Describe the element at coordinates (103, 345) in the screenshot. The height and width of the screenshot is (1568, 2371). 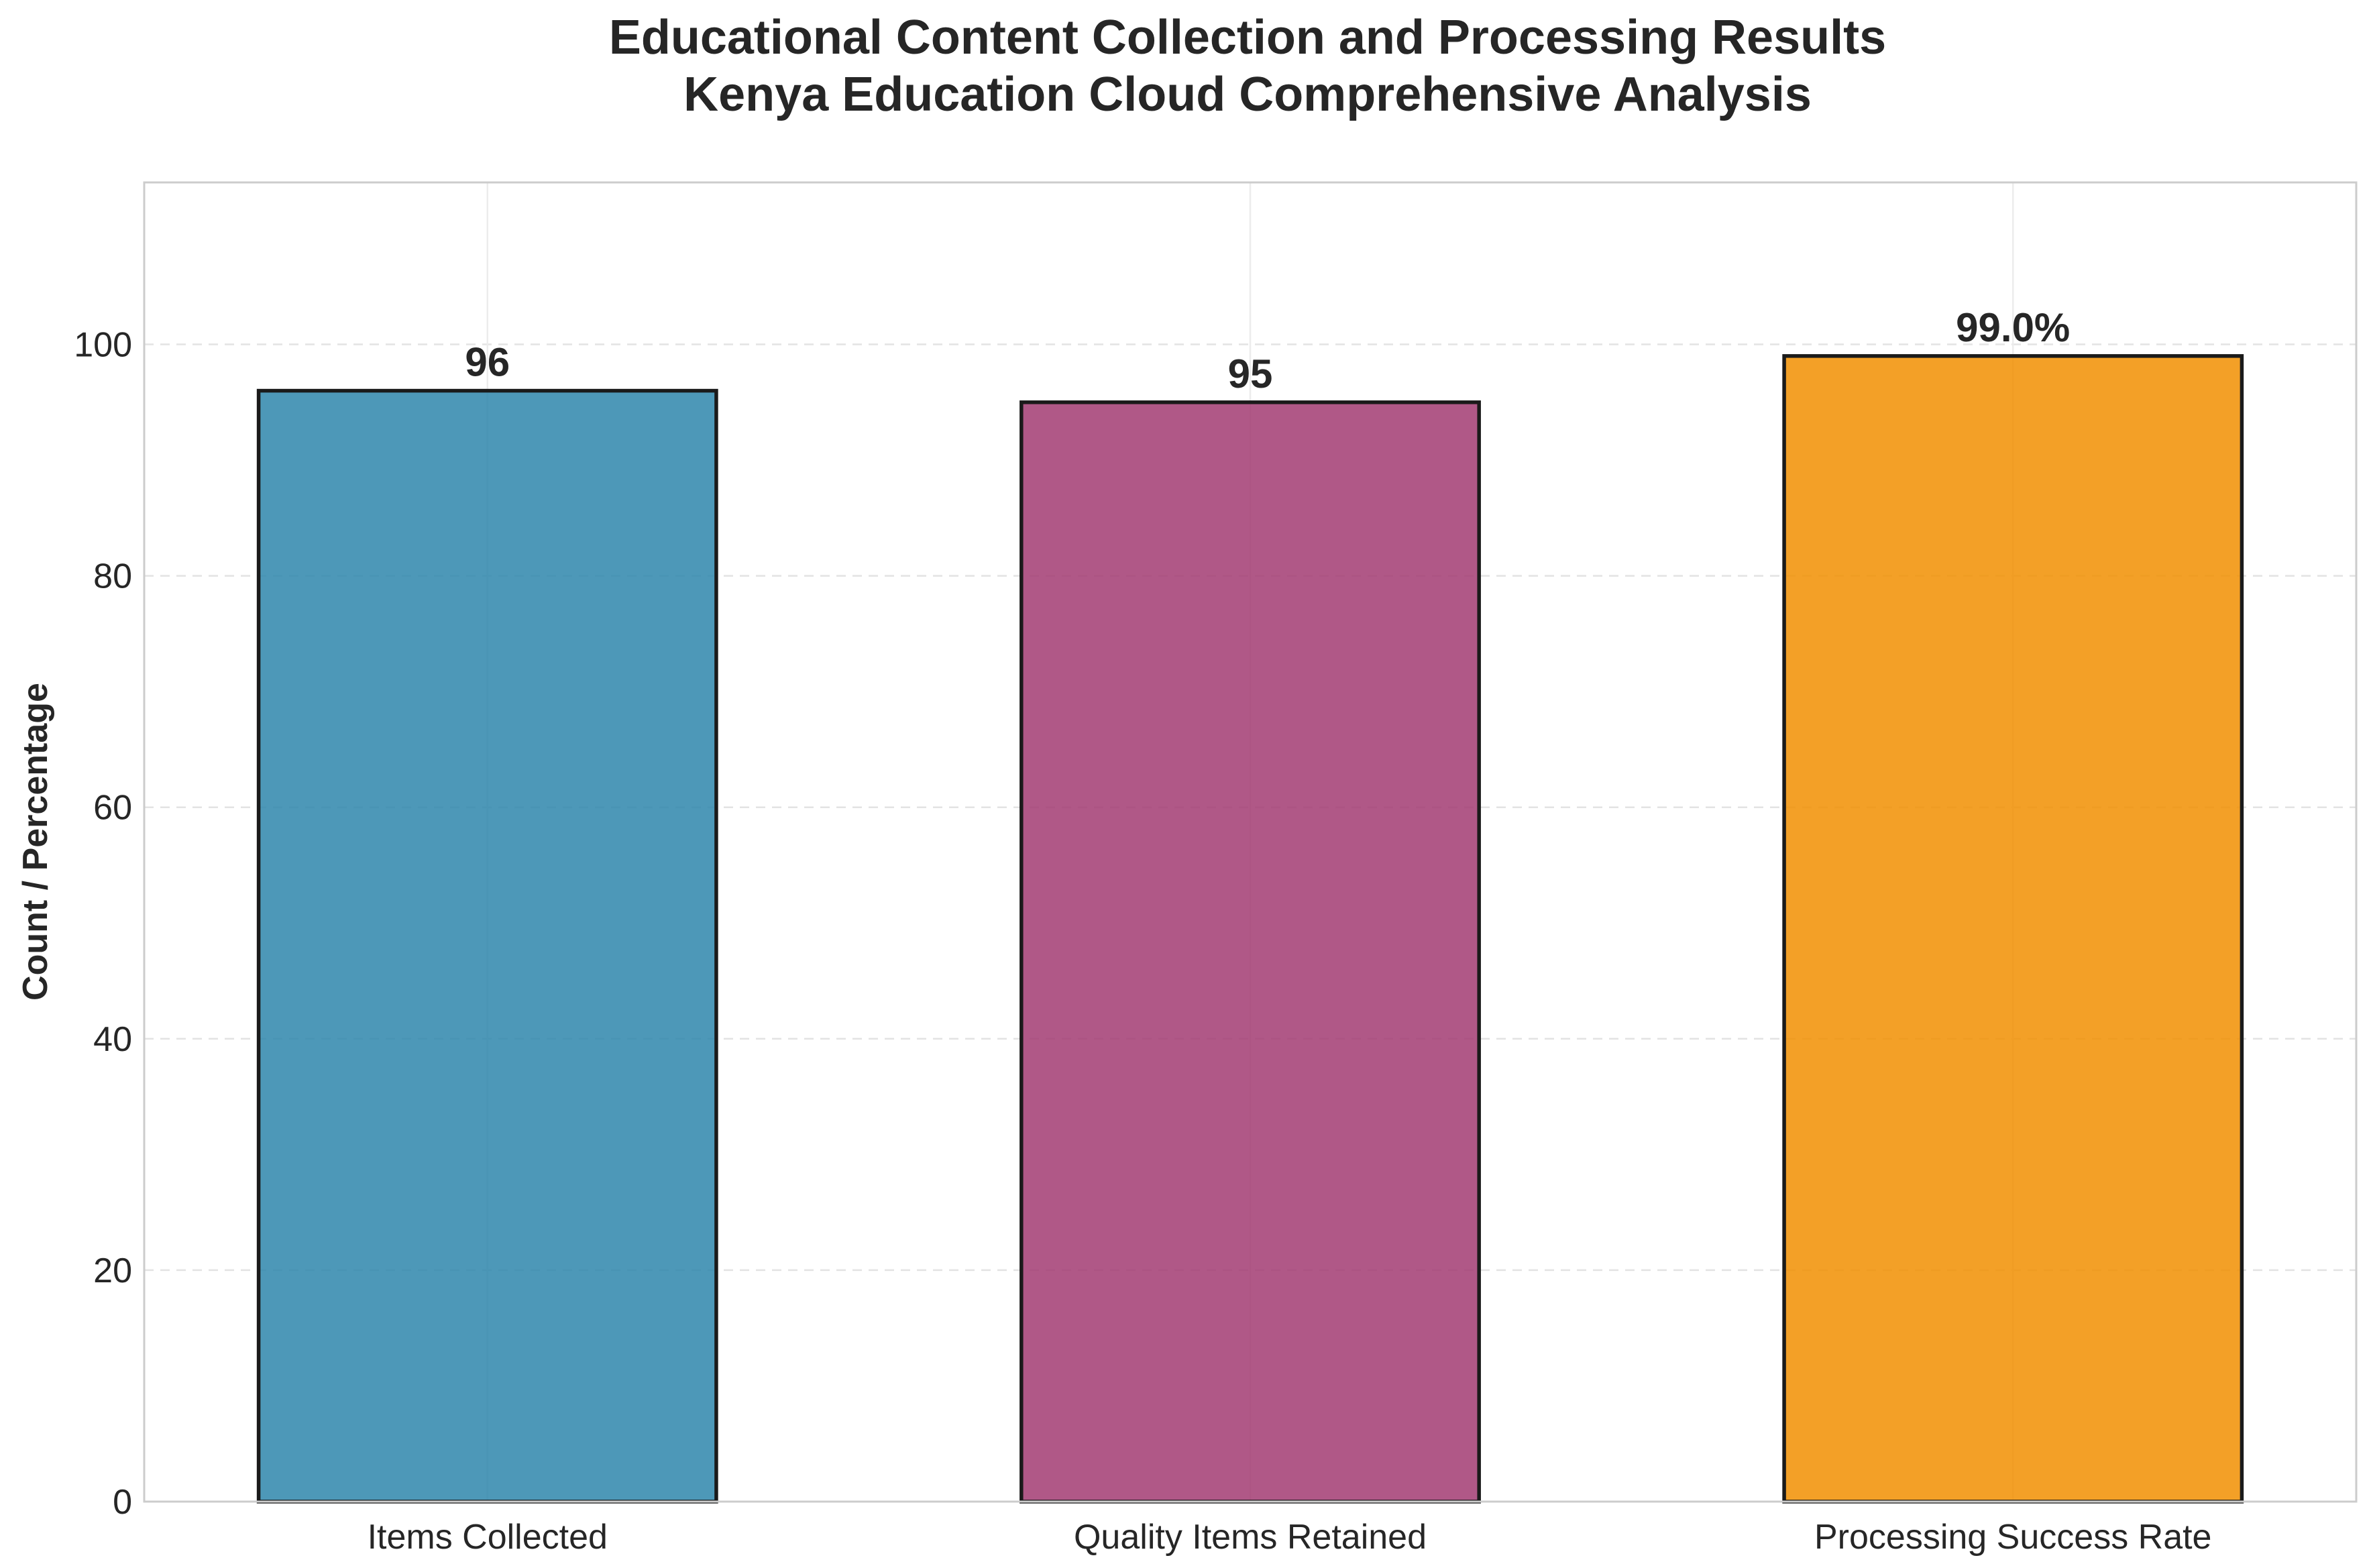
I see `y-tick-label: 100` at that location.